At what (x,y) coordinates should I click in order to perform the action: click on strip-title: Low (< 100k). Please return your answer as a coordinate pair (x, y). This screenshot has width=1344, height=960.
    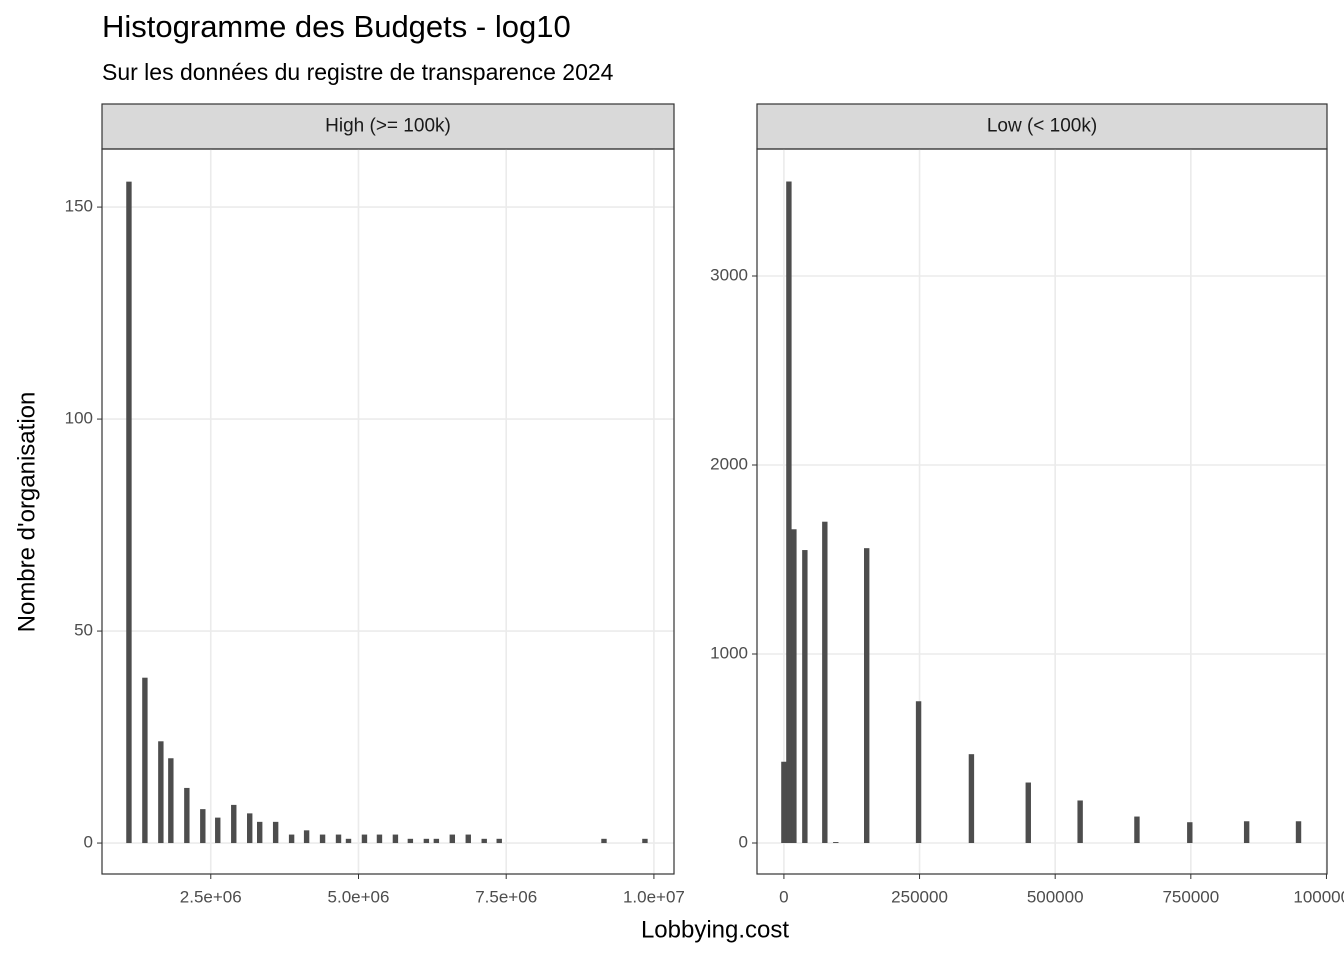
    Looking at the image, I should click on (1042, 126).